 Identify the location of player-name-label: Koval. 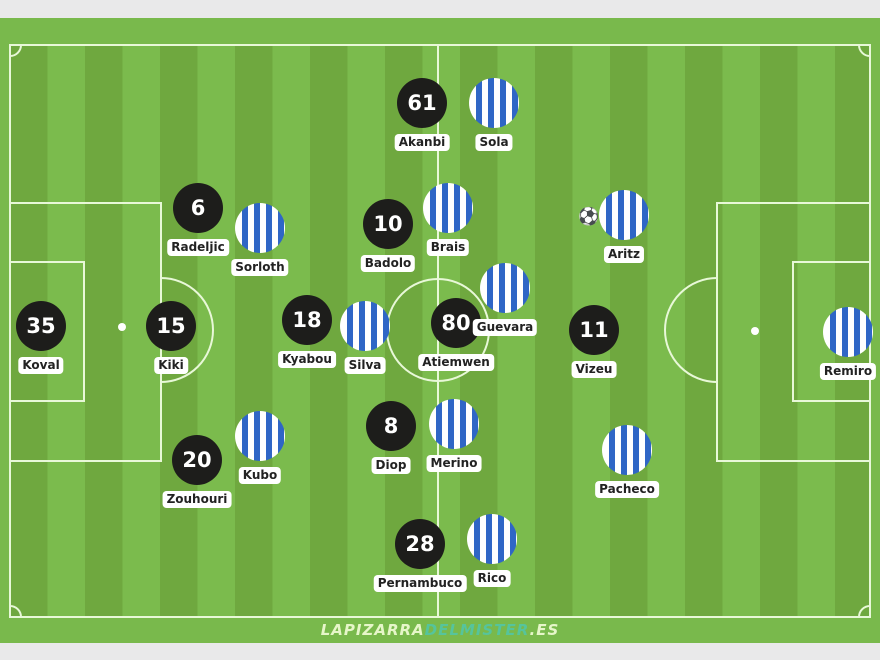
(41, 365).